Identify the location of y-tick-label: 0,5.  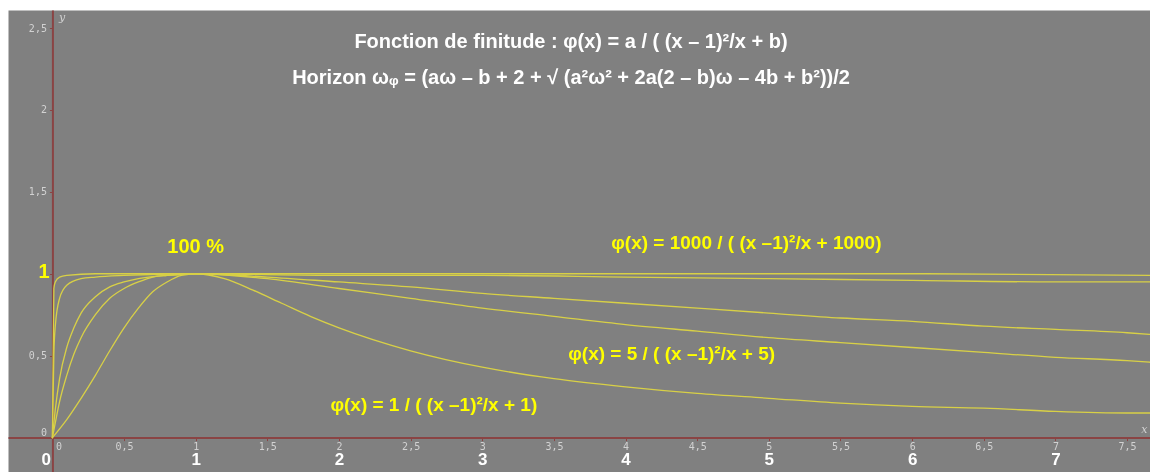
(37, 356).